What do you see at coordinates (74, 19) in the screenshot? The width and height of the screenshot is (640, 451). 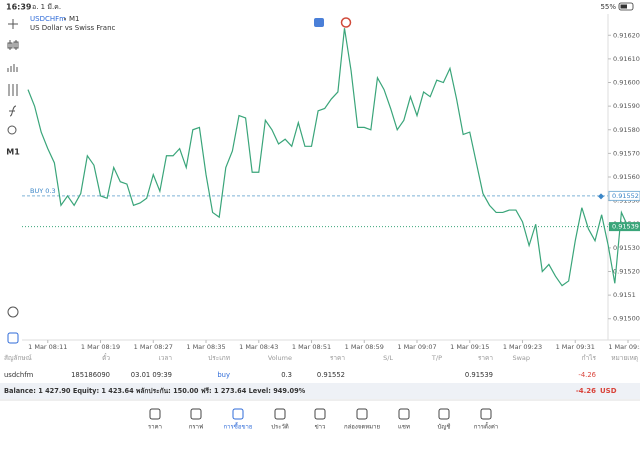 I see `symbol-timeframe: M1` at bounding box center [74, 19].